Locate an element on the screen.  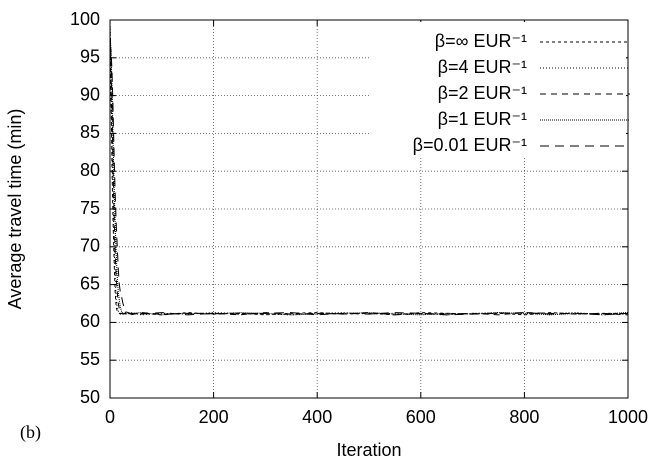
y-tick-label: 90 is located at coordinates (90, 94).